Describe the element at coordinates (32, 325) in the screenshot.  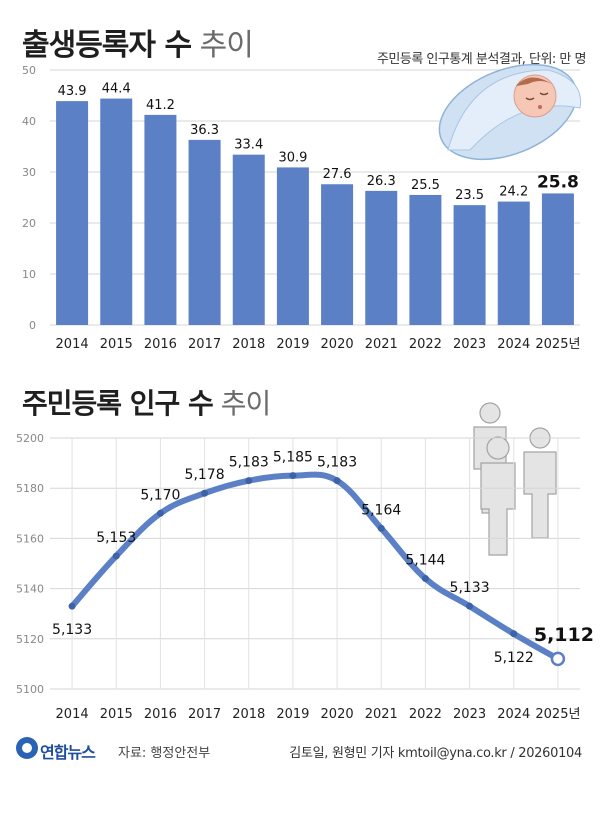
I see `bar-y-tick-label: 0` at that location.